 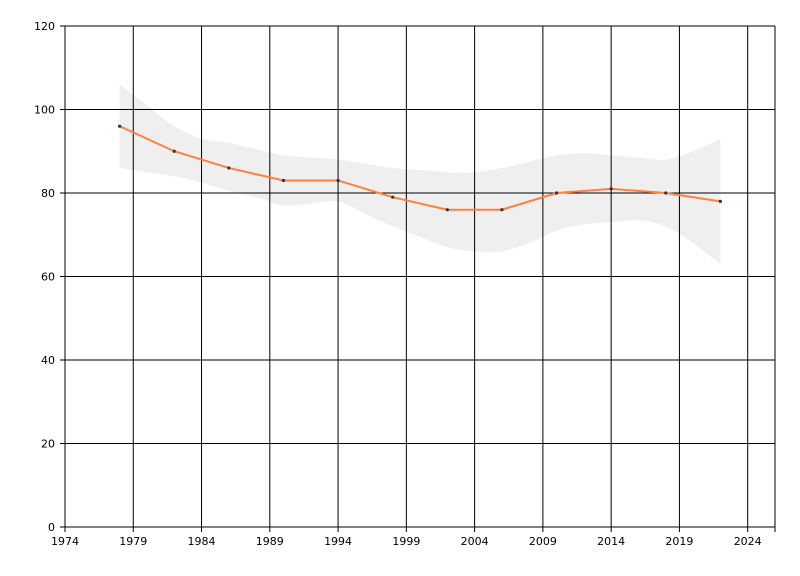 What do you see at coordinates (475, 541) in the screenshot?
I see `x-tick-label: 2004` at bounding box center [475, 541].